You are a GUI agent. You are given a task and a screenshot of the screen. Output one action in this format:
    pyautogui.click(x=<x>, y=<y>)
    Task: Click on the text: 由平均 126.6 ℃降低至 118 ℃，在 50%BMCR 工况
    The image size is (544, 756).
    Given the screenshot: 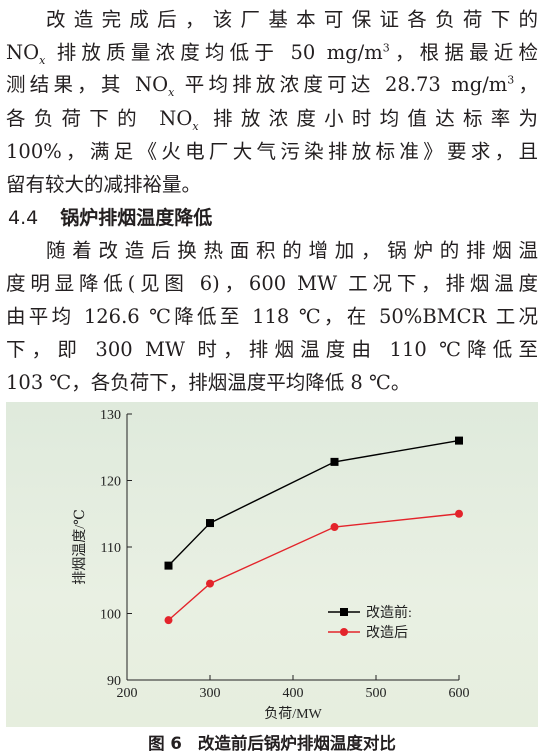 What is the action you would take?
    pyautogui.click(x=272, y=316)
    